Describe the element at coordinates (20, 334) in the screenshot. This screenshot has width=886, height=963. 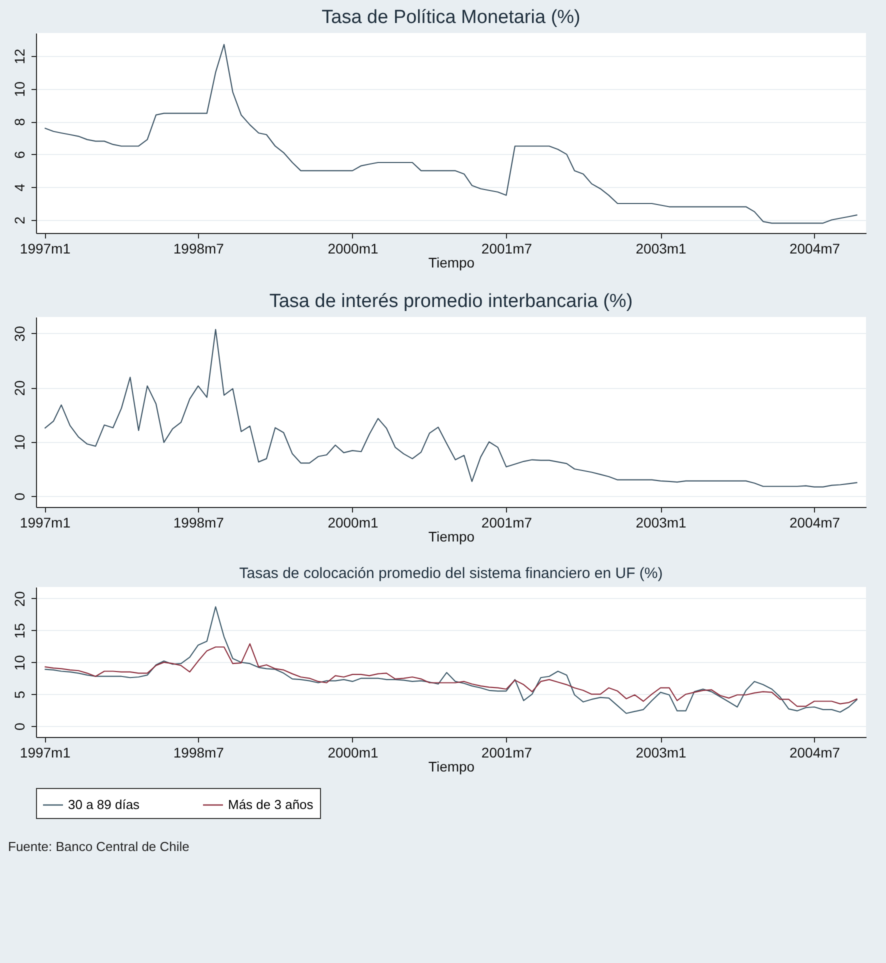
I see `y-tick-label: 30` at that location.